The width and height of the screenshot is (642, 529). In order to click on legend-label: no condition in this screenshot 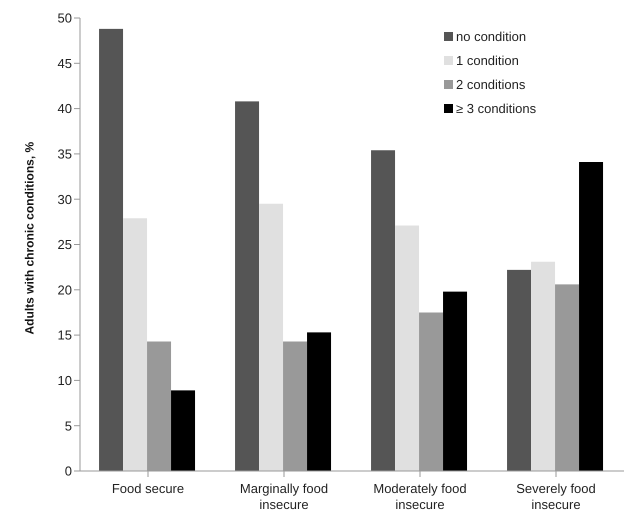, I will do `click(491, 36)`.